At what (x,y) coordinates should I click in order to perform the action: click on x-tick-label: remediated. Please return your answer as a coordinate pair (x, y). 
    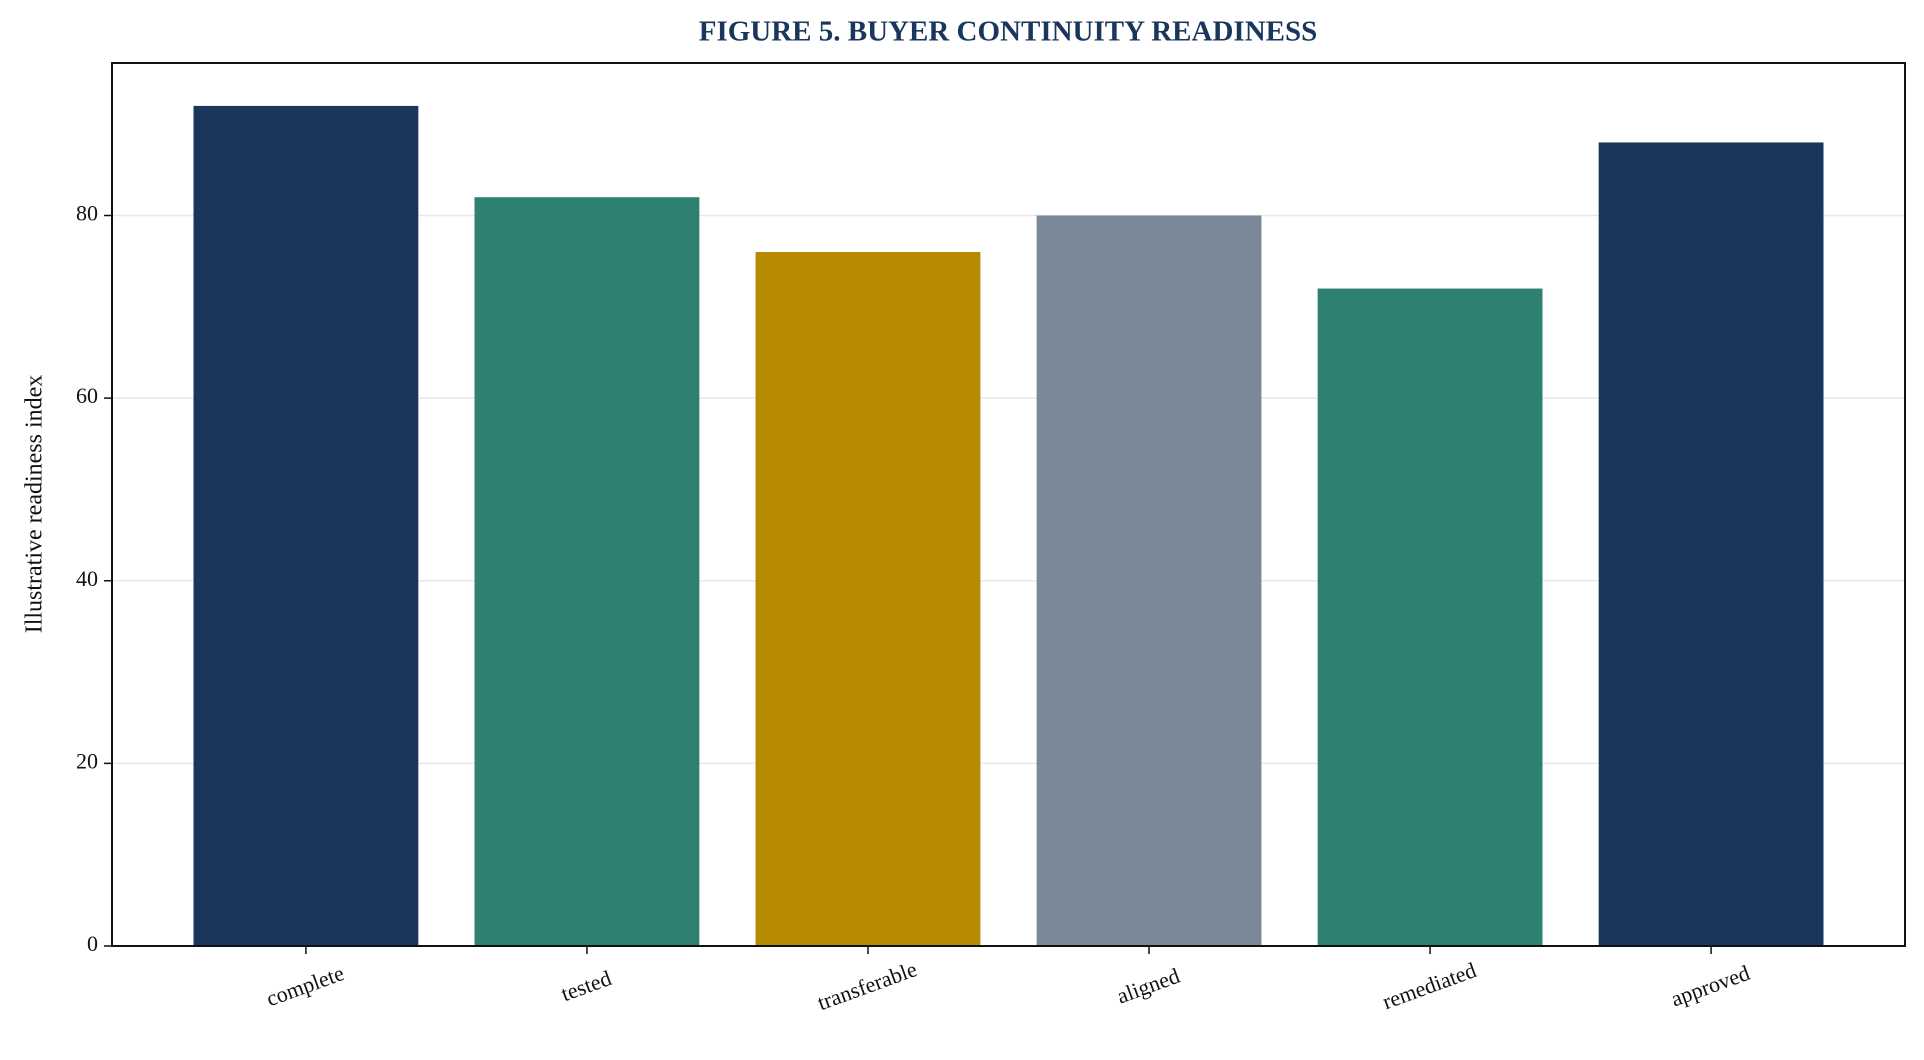
    Looking at the image, I should click on (1429, 985).